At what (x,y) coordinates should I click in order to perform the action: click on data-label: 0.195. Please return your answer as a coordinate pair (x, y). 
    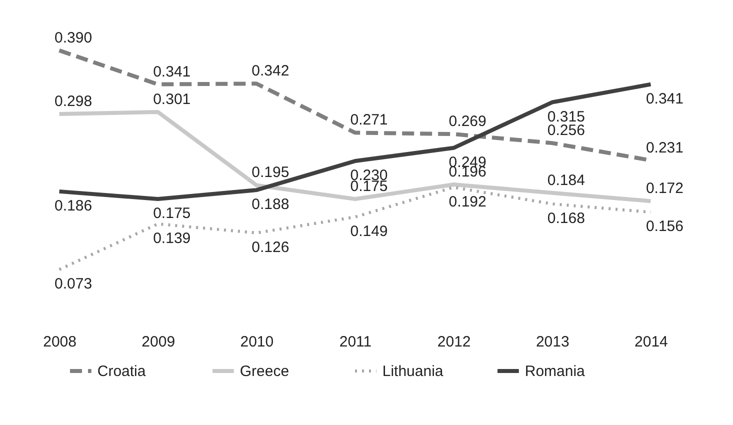
    Looking at the image, I should click on (271, 173).